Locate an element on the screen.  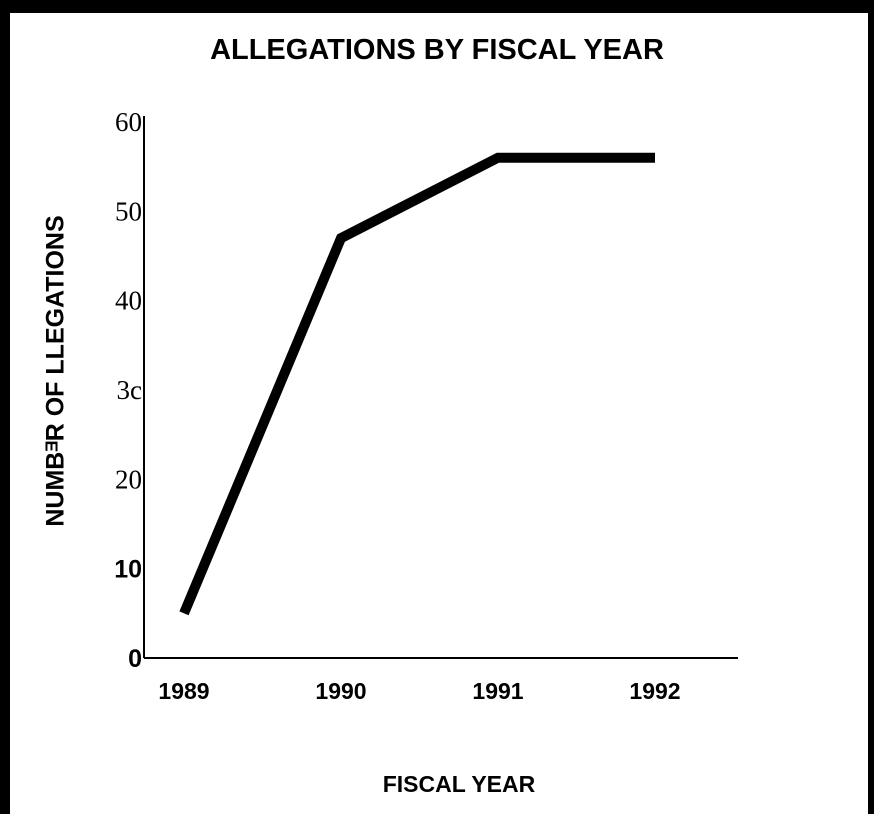
frame-border-right is located at coordinates (871, 407).